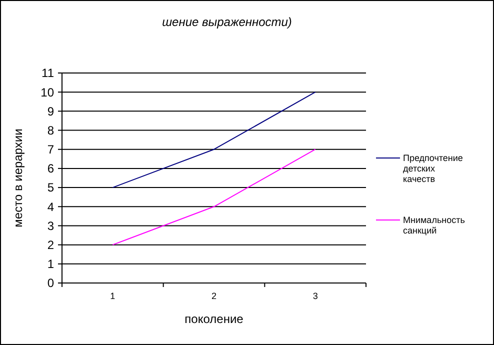 The width and height of the screenshot is (494, 345). I want to click on chart-title: шение выраженности), so click(227, 22).